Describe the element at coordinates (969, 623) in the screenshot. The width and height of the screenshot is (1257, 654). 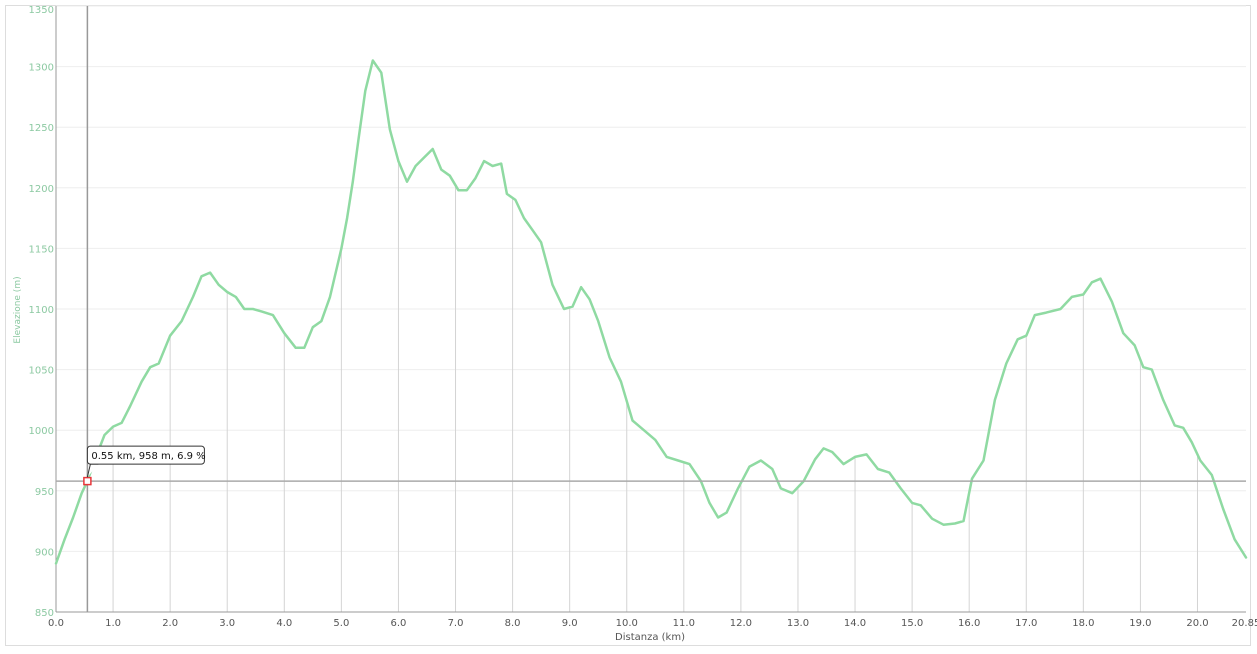
I see `x-tick-label: 16.0` at that location.